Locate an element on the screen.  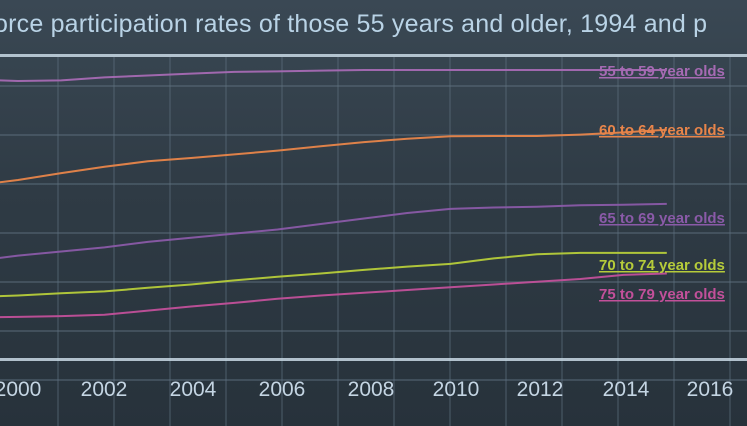
x-tick-label: 2016 is located at coordinates (710, 389).